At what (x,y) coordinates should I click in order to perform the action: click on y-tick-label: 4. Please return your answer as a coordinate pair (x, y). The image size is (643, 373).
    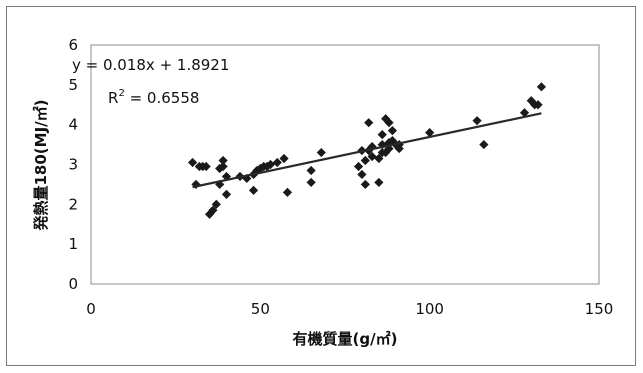
    Looking at the image, I should click on (73, 125).